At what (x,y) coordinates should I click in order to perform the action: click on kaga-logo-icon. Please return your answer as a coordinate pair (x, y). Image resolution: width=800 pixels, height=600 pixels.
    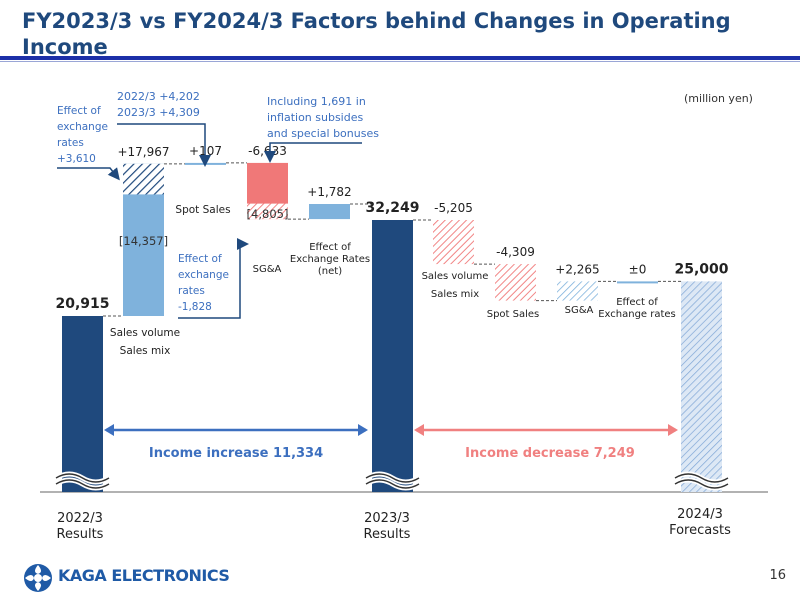
    Looking at the image, I should click on (38, 578).